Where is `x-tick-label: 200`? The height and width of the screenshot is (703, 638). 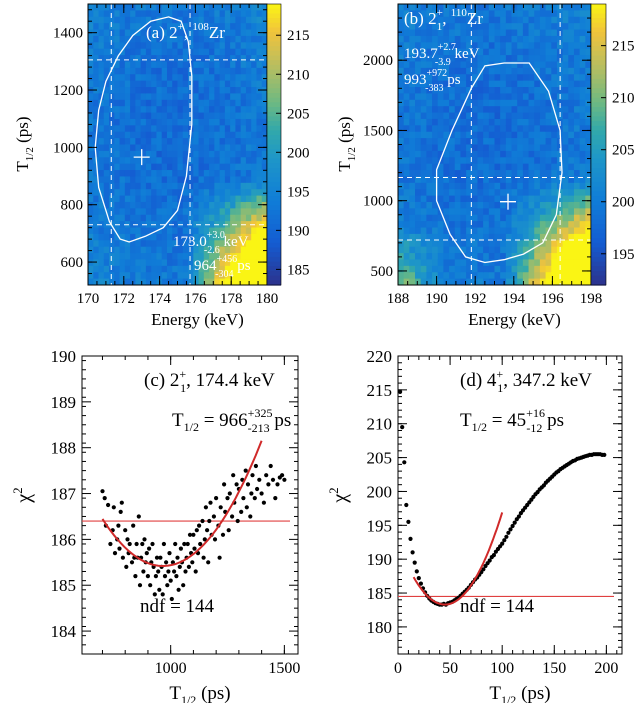 x-tick-label: 200 is located at coordinates (606, 668).